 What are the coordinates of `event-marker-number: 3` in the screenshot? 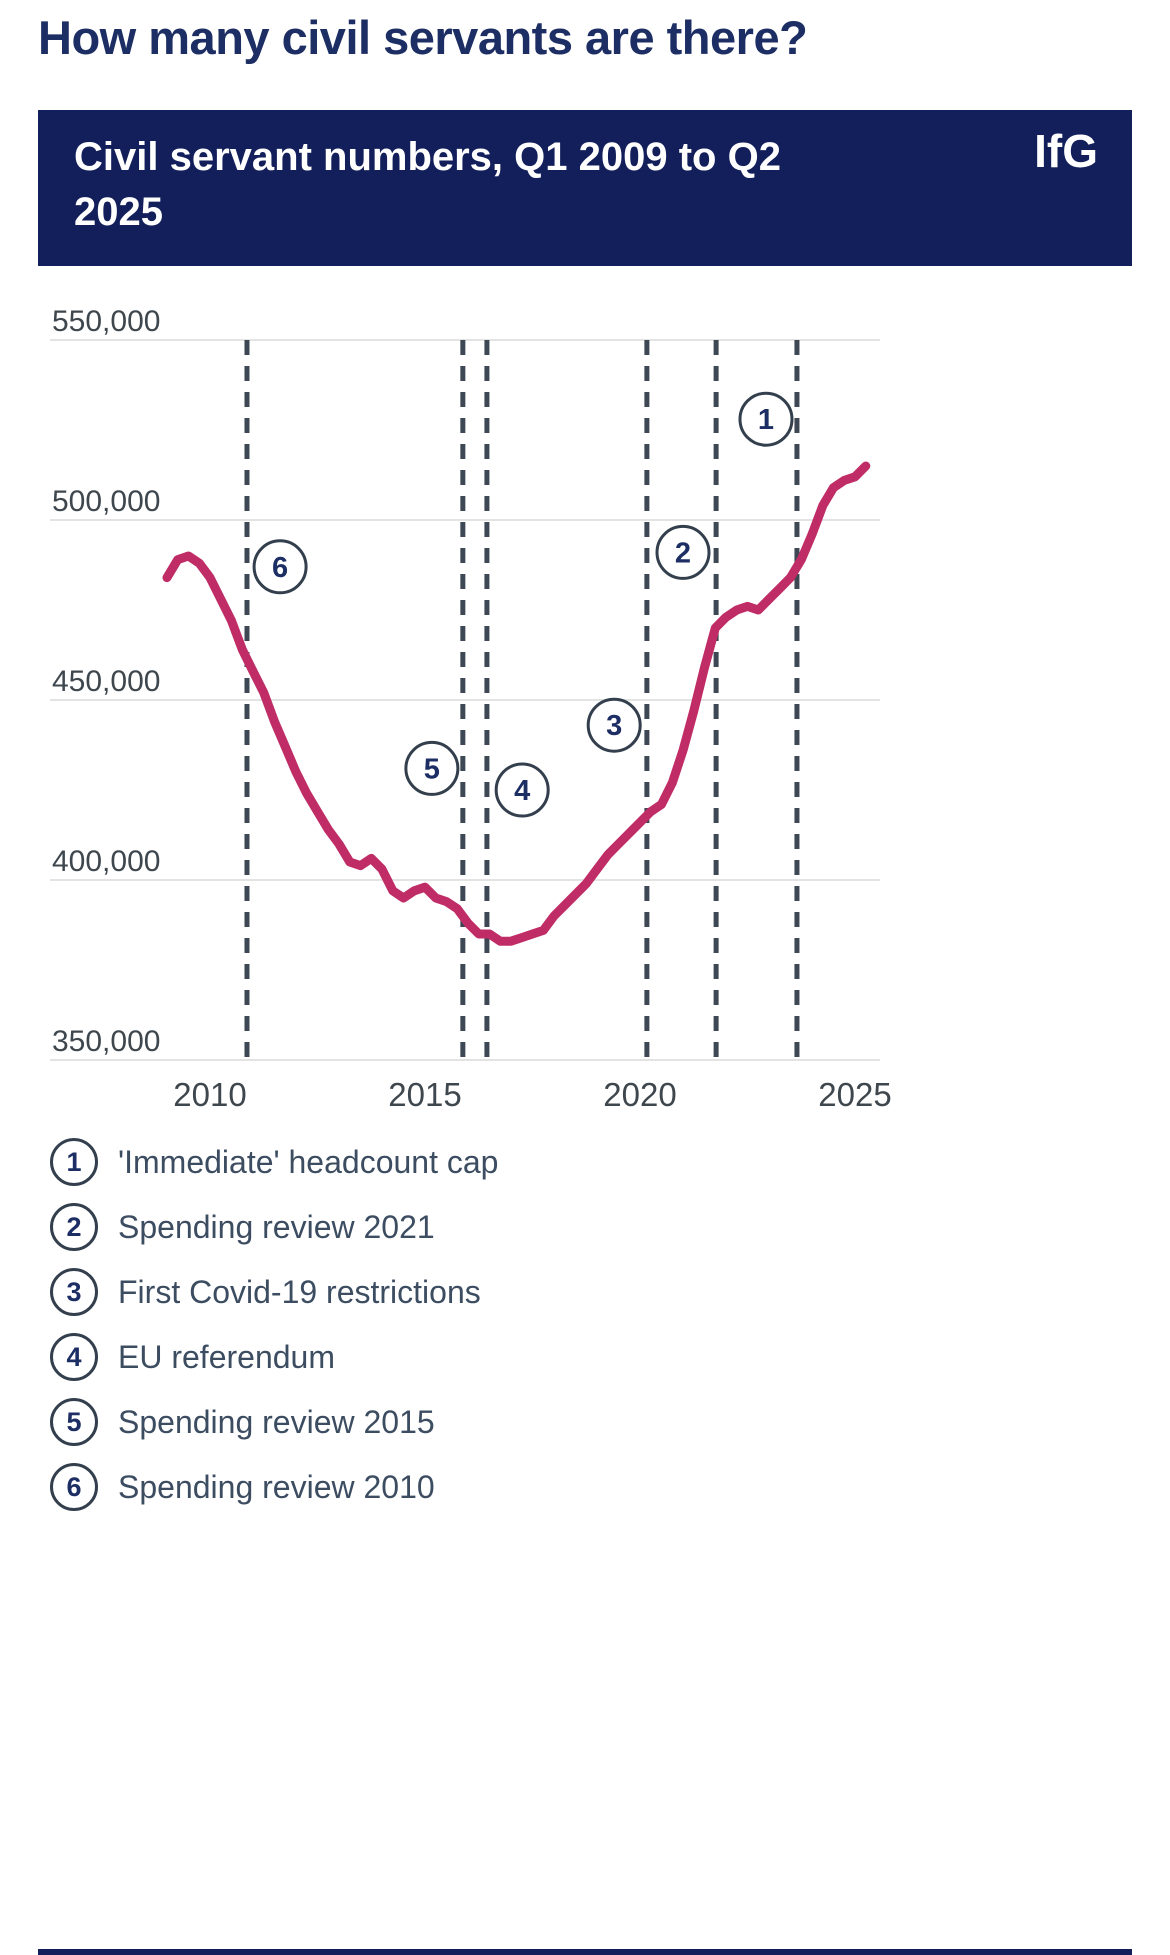 It's located at (614, 726).